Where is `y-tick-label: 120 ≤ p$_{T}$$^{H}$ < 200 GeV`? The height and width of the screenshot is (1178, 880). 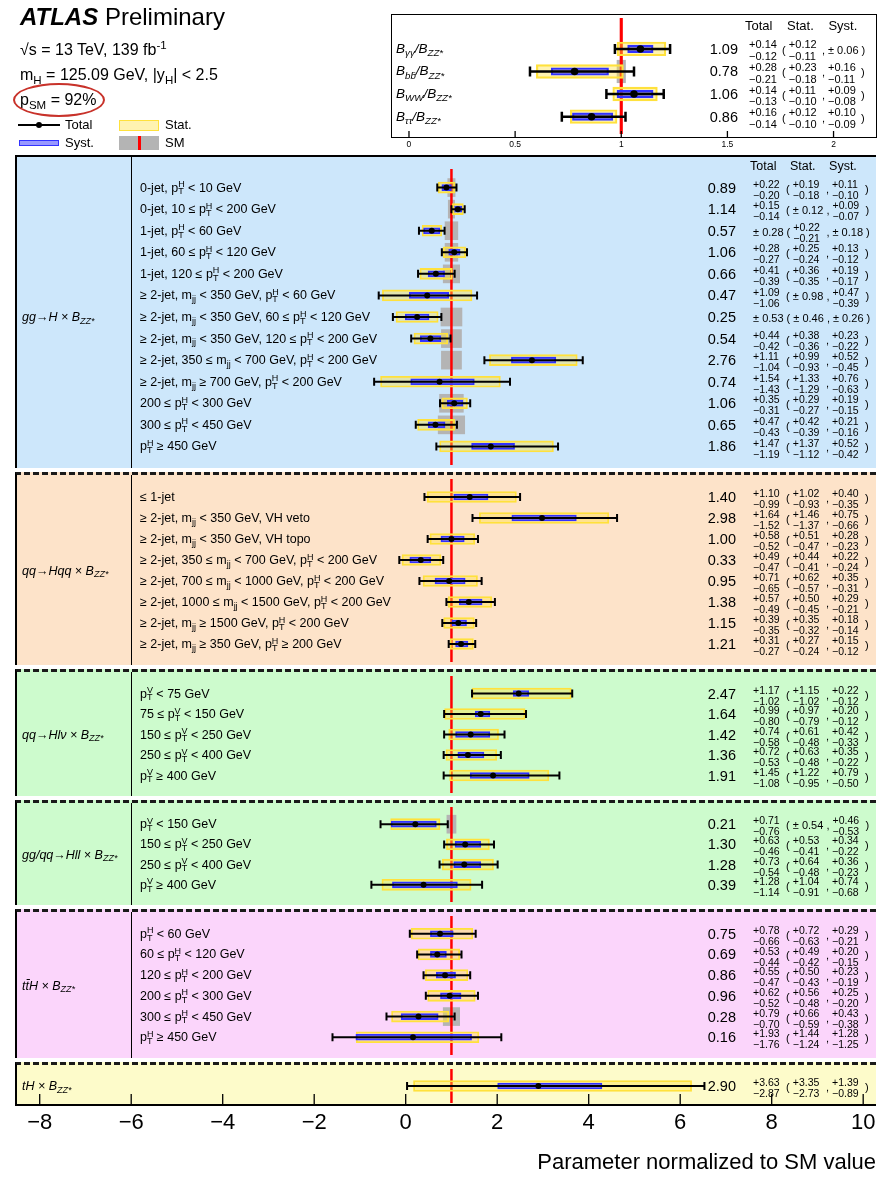 y-tick-label: 120 ≤ p$_{T}$$^{H}$ < 200 GeV is located at coordinates (196, 975).